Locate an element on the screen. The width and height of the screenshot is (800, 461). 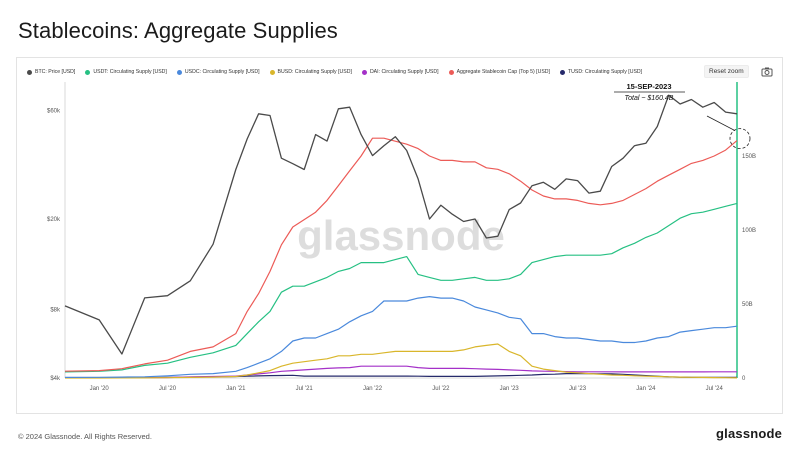
legend-item: DAI: Circulating Supply [USD] is located at coordinates (400, 72).